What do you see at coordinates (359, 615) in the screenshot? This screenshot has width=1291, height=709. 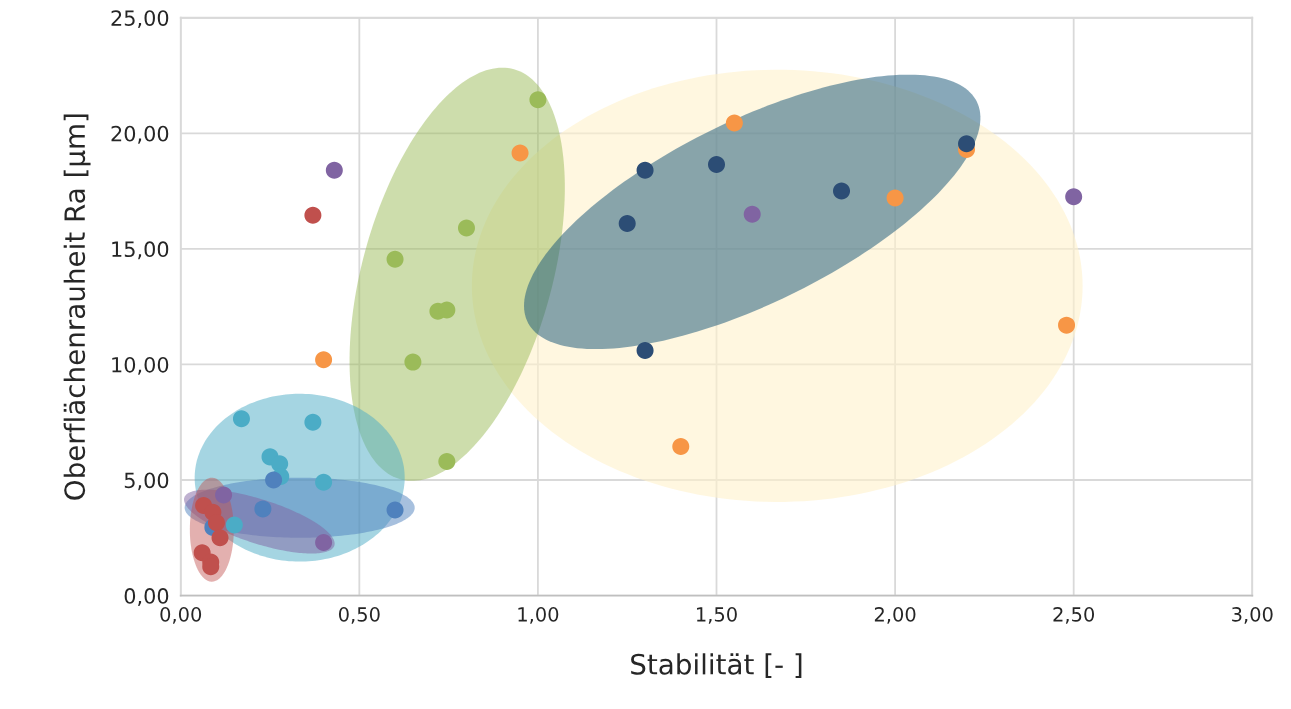 I see `x-tick-label: 0,50` at bounding box center [359, 615].